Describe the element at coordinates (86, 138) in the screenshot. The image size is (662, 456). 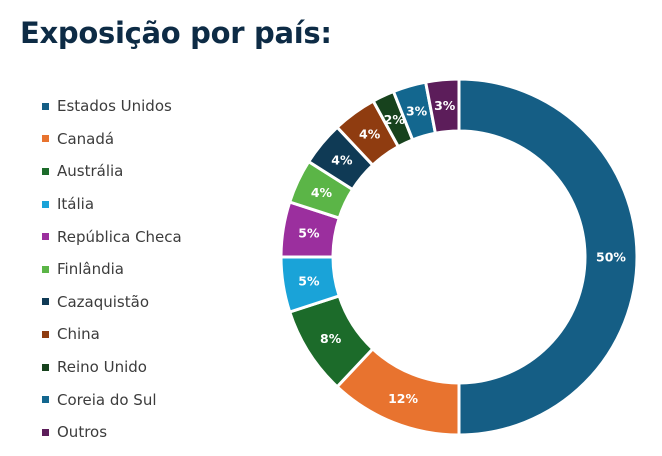
I see `legend-label: Canadá` at that location.